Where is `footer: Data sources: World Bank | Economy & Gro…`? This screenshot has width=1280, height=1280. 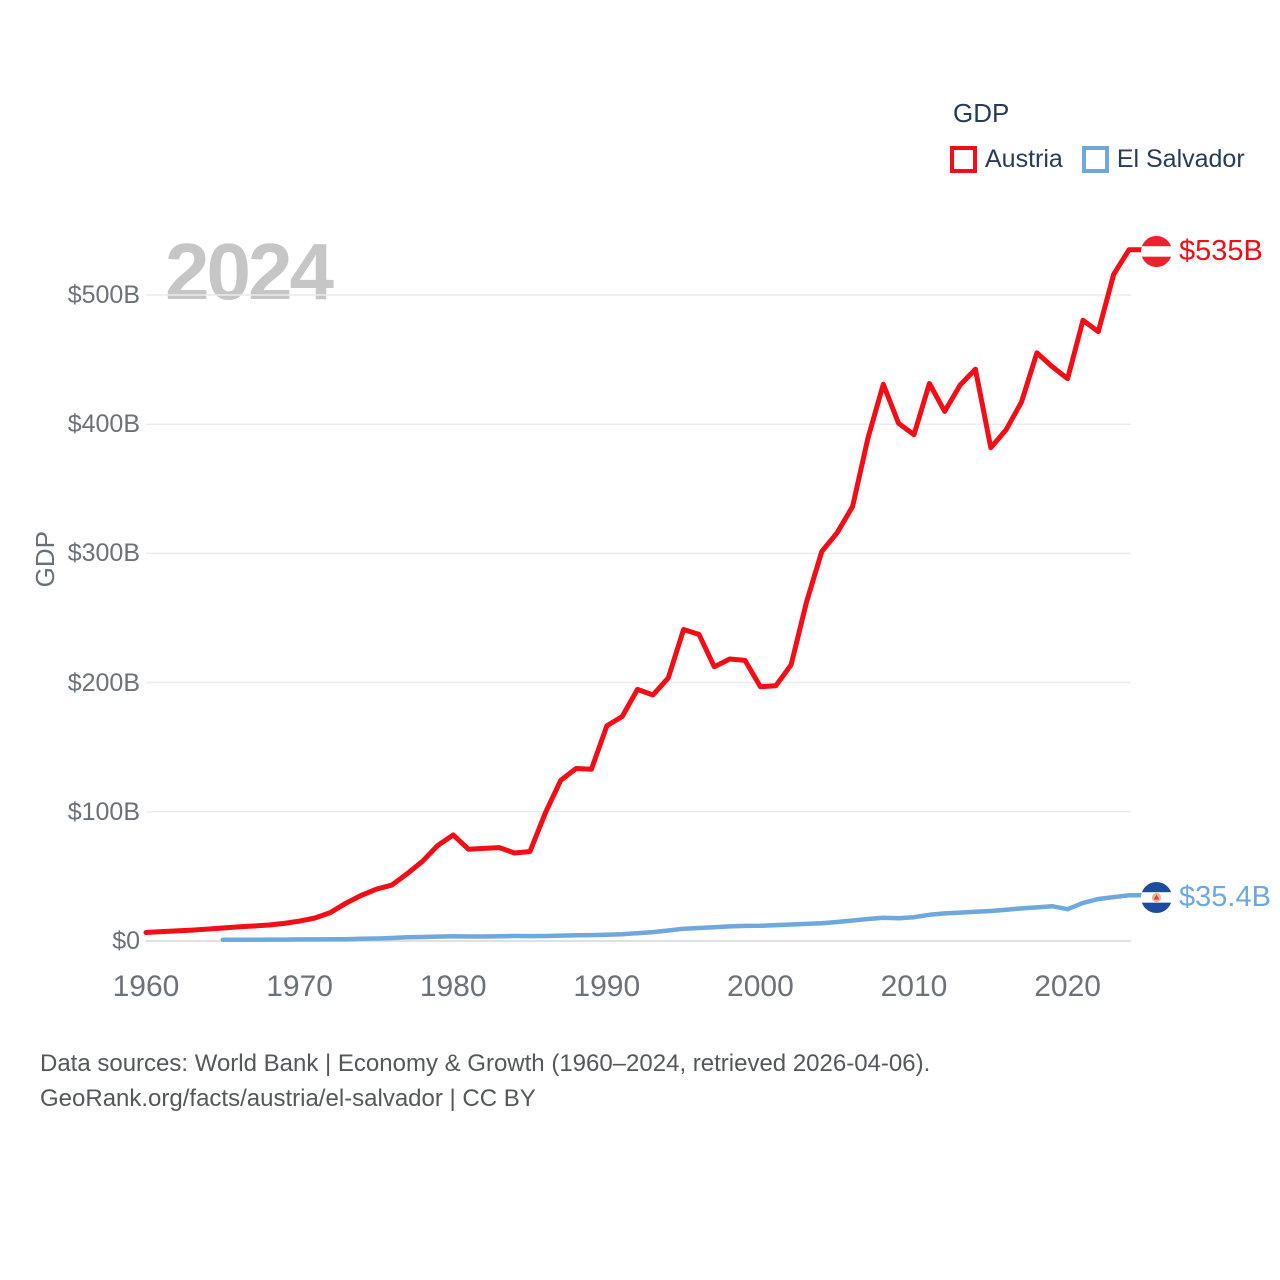 footer: Data sources: World Bank | Economy & Gro… is located at coordinates (485, 1081).